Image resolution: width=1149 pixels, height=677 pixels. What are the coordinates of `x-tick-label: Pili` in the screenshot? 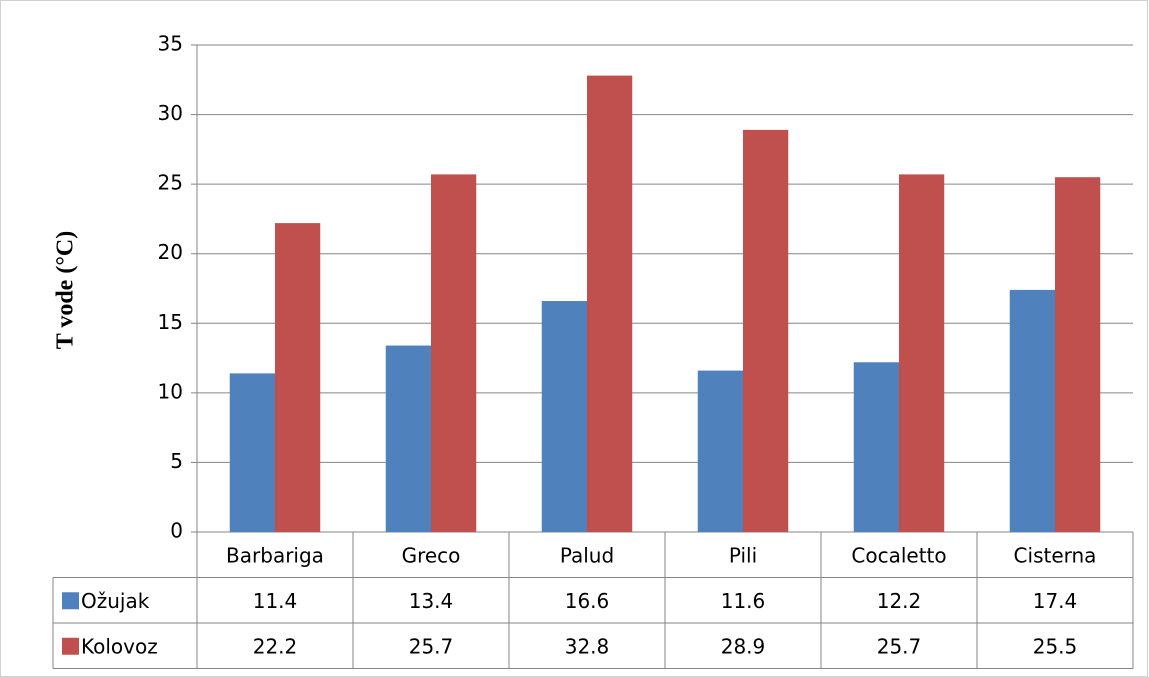 It's located at (743, 555).